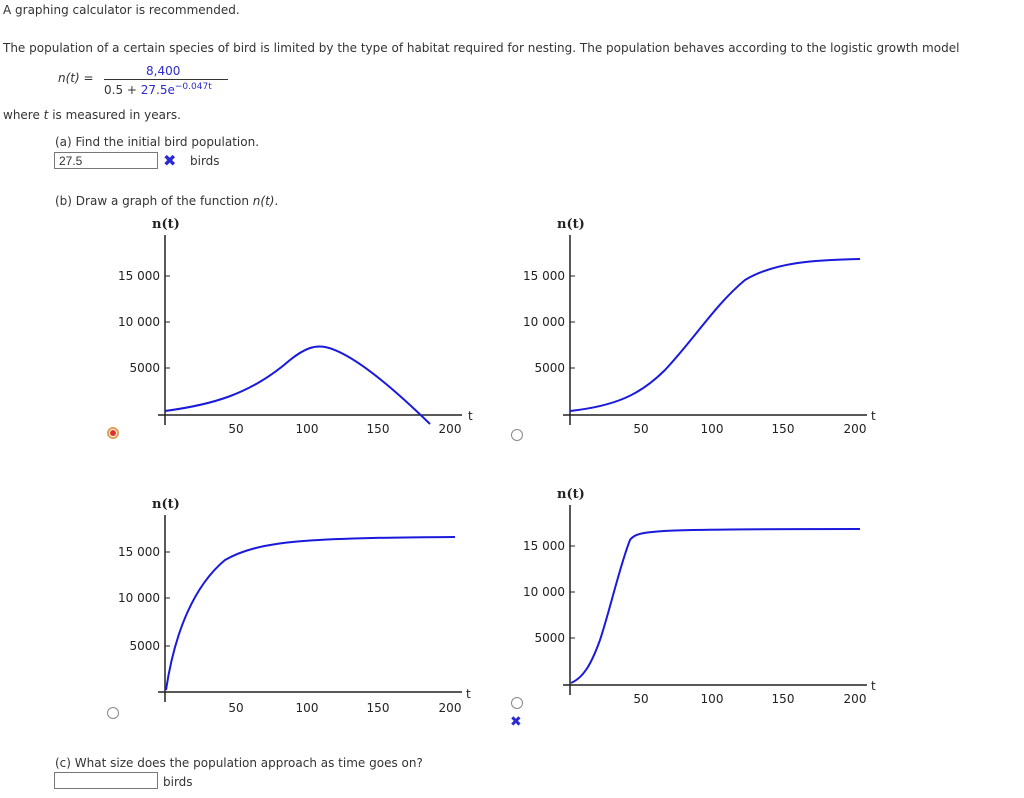 The image size is (1024, 798). I want to click on formula-denominator: 0.5 + 27.5e−0.047t, so click(158, 89).